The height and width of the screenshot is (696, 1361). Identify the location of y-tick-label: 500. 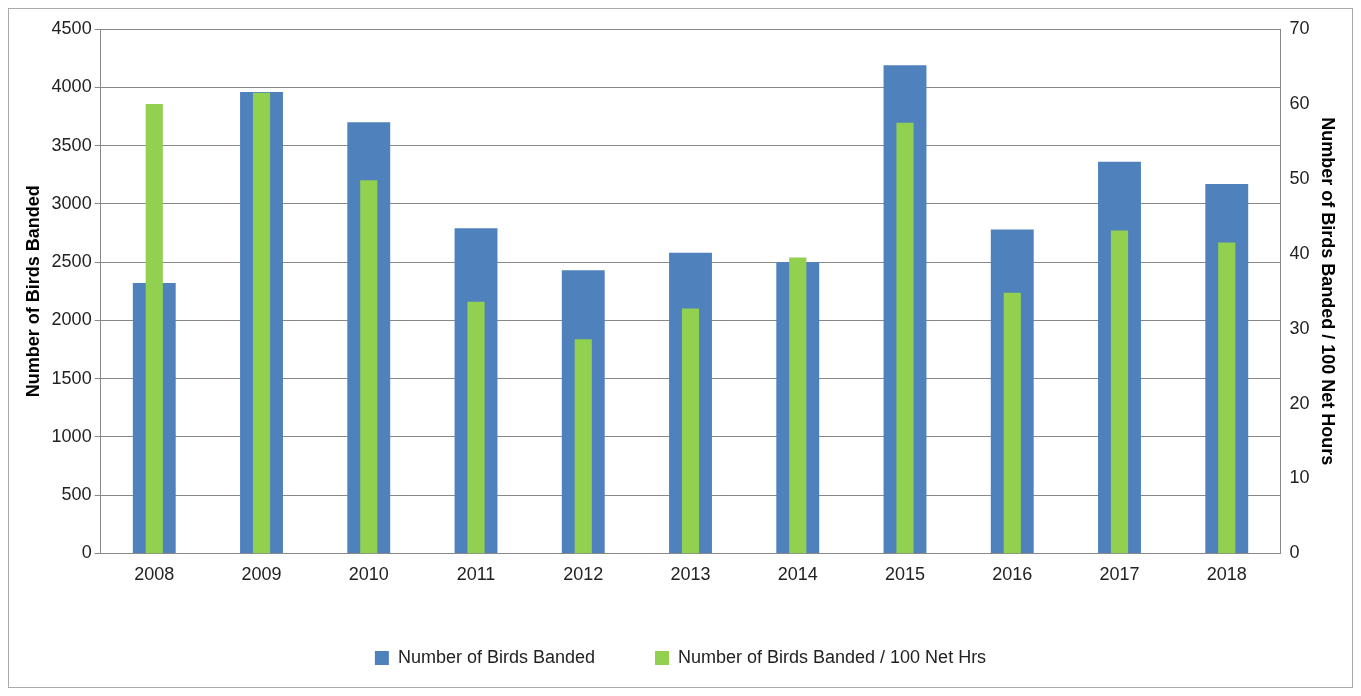
(76, 494).